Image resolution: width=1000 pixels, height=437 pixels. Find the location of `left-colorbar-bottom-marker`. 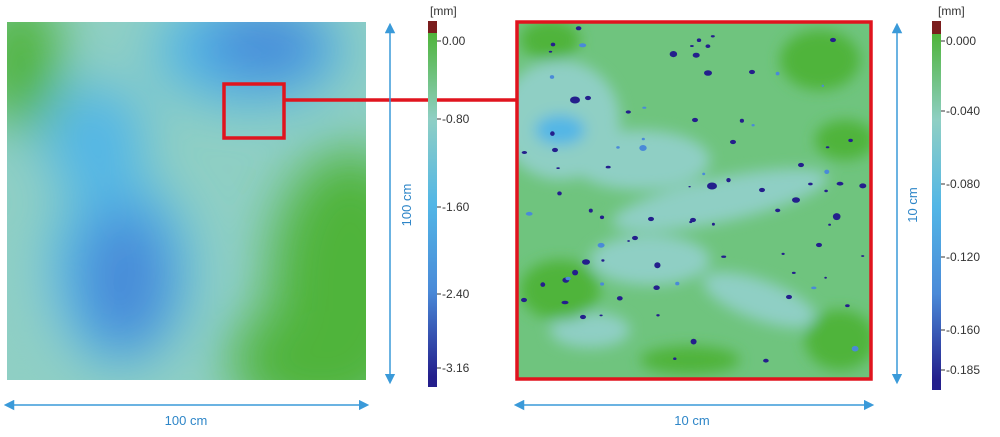

left-colorbar-bottom-marker is located at coordinates (432, 382).